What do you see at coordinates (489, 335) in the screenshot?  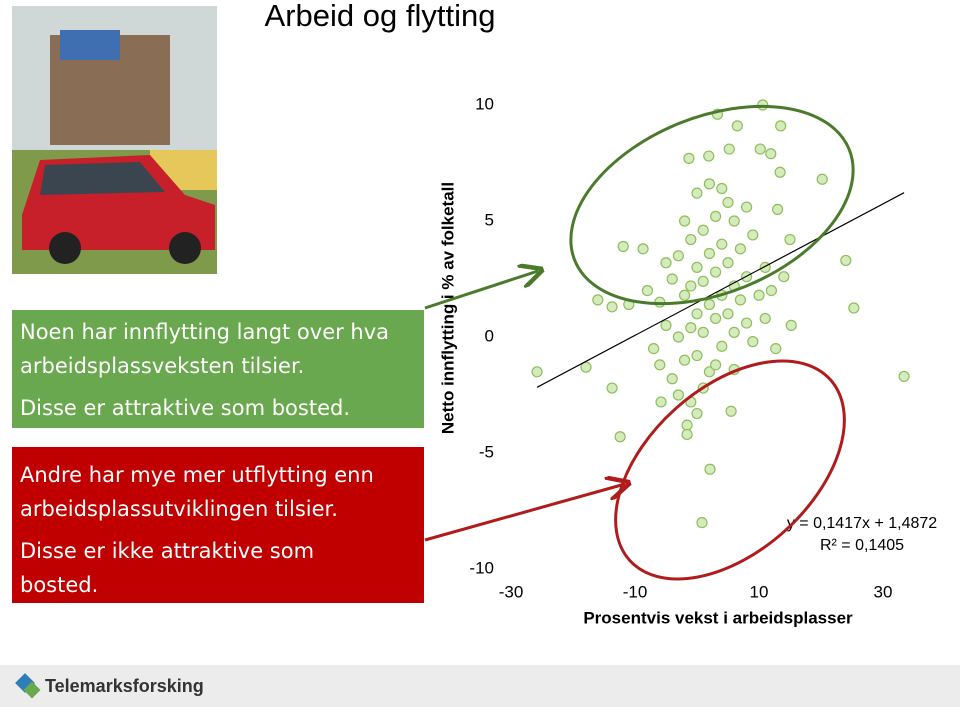 I see `y-tick-label: 0` at bounding box center [489, 335].